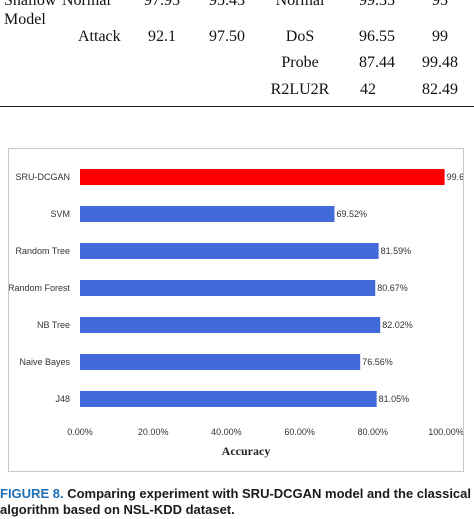 This screenshot has width=474, height=519. I want to click on value-label-random-tree: 81.59%, so click(396, 251).